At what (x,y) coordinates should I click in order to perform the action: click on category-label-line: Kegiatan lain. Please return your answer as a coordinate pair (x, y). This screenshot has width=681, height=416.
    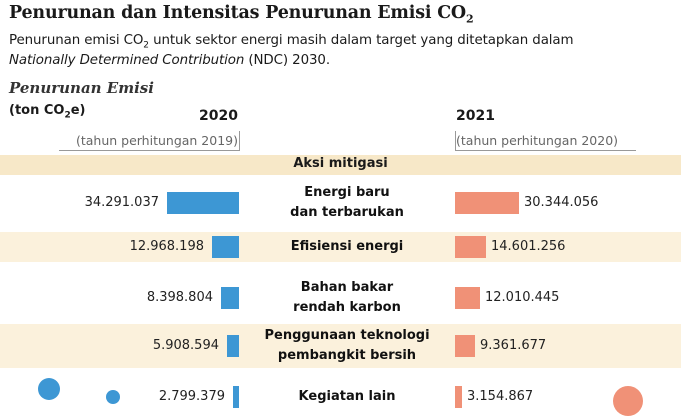
    Looking at the image, I should click on (347, 396).